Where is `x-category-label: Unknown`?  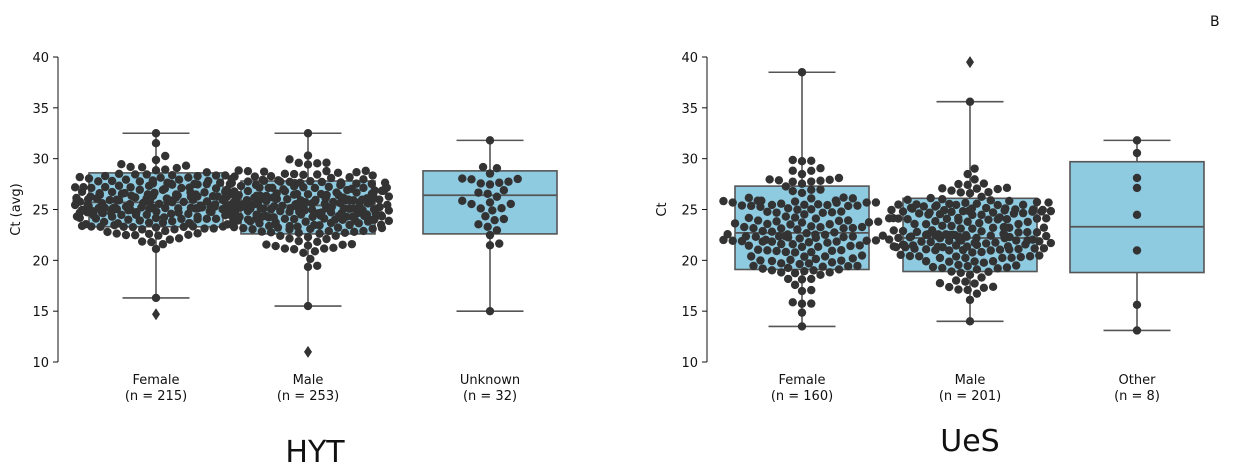 x-category-label: Unknown is located at coordinates (490, 380).